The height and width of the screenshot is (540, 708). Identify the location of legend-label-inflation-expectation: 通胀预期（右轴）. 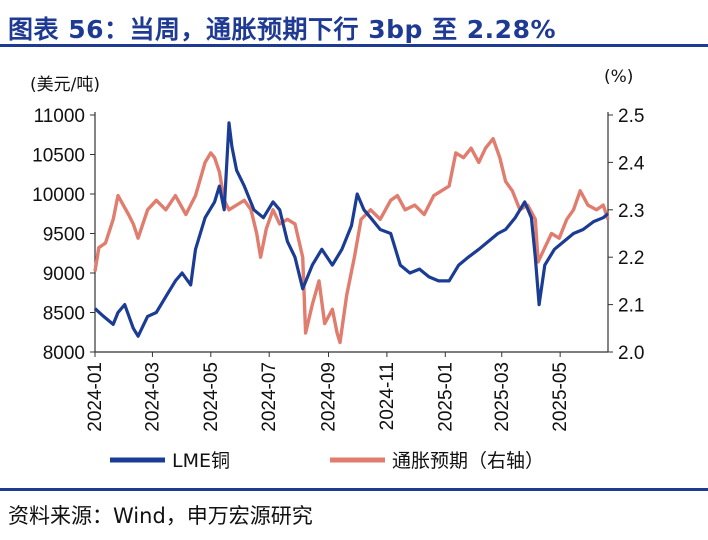
(468, 461).